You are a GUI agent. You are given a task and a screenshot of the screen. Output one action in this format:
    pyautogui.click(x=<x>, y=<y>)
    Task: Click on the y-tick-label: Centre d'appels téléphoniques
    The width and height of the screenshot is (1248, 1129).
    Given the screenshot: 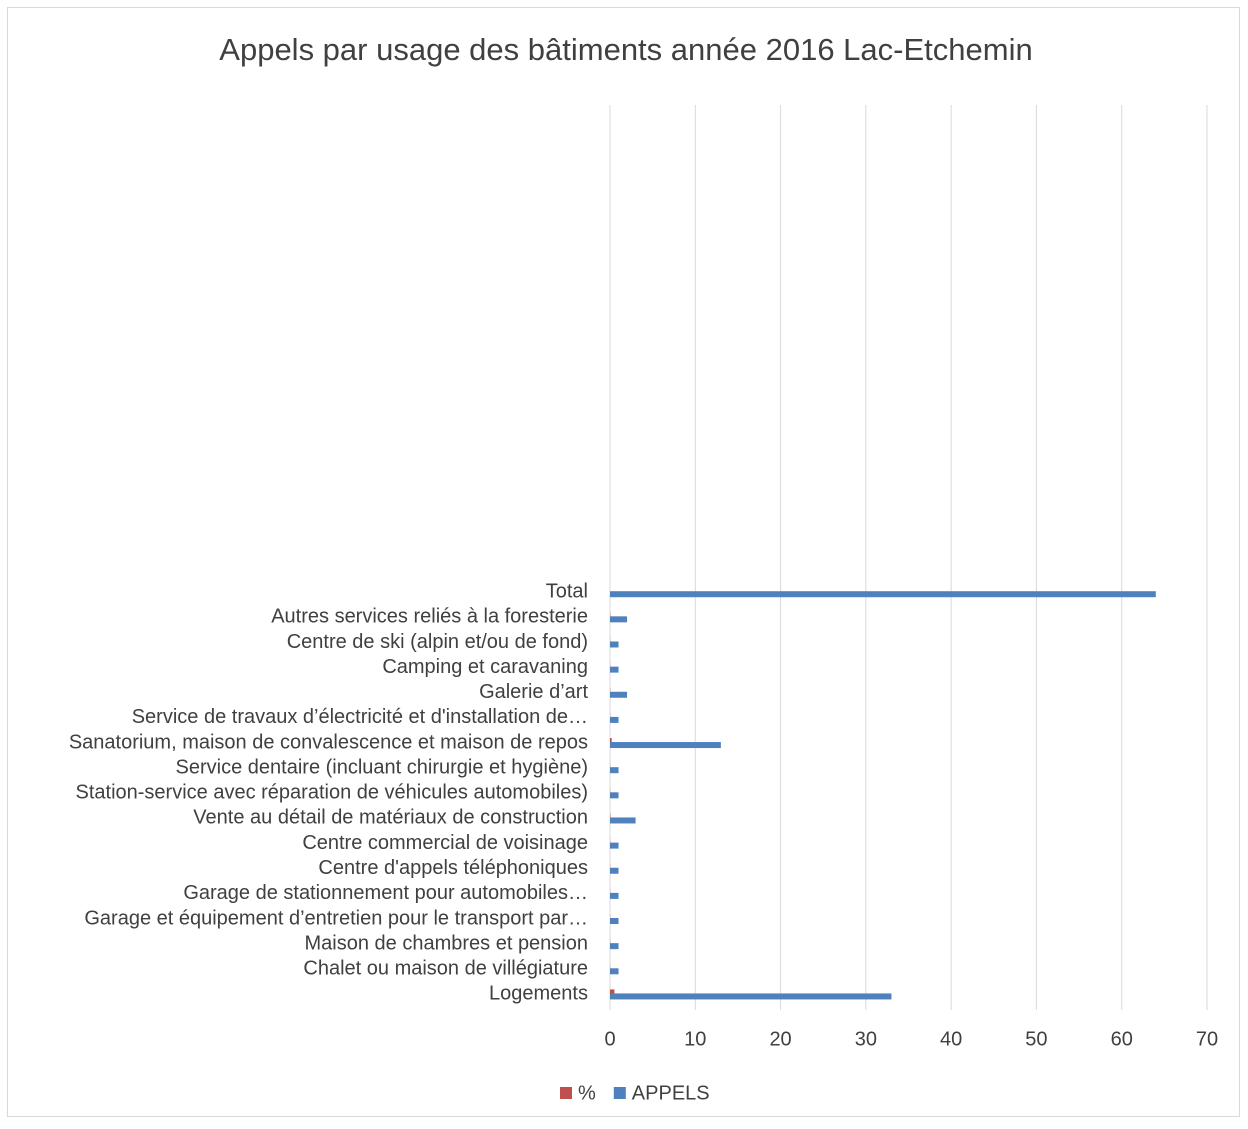 What is the action you would take?
    pyautogui.click(x=453, y=868)
    